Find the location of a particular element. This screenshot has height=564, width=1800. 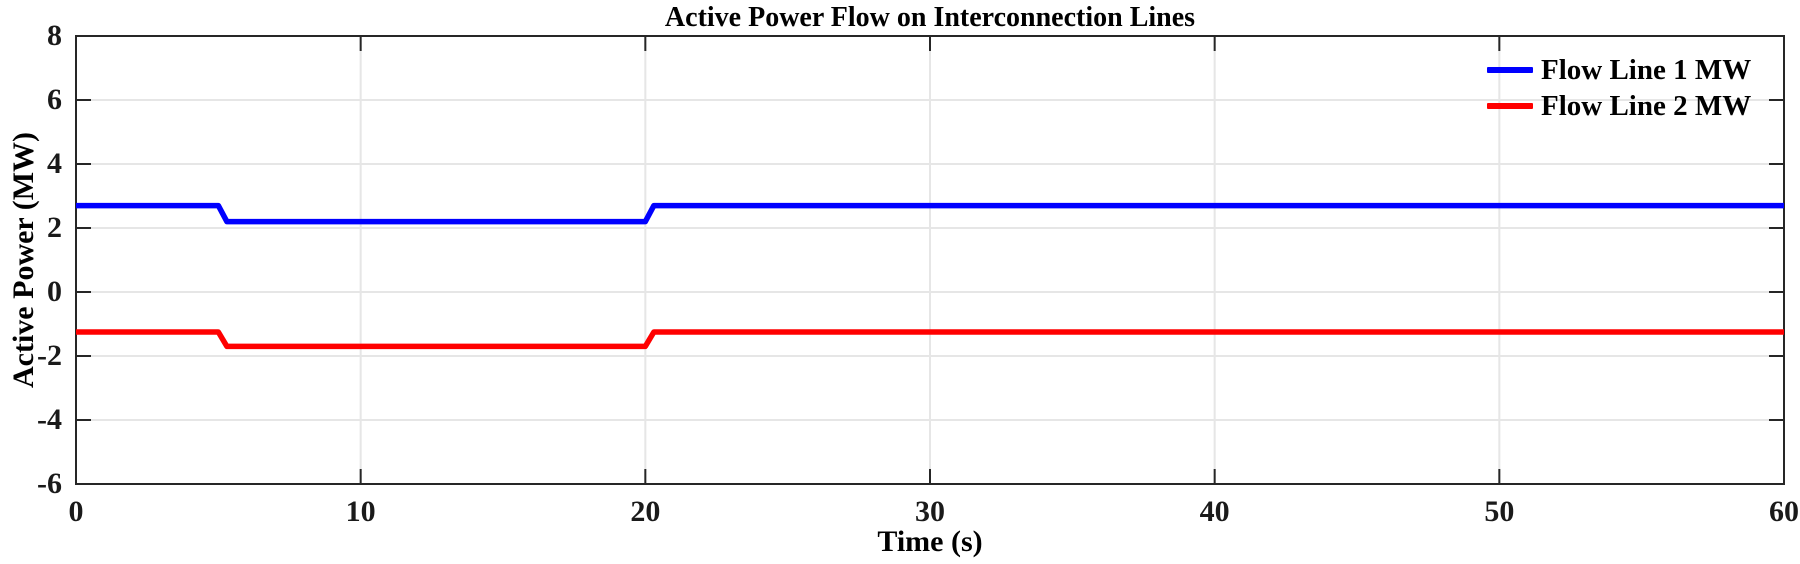

x-tick-label: 20 is located at coordinates (645, 511).